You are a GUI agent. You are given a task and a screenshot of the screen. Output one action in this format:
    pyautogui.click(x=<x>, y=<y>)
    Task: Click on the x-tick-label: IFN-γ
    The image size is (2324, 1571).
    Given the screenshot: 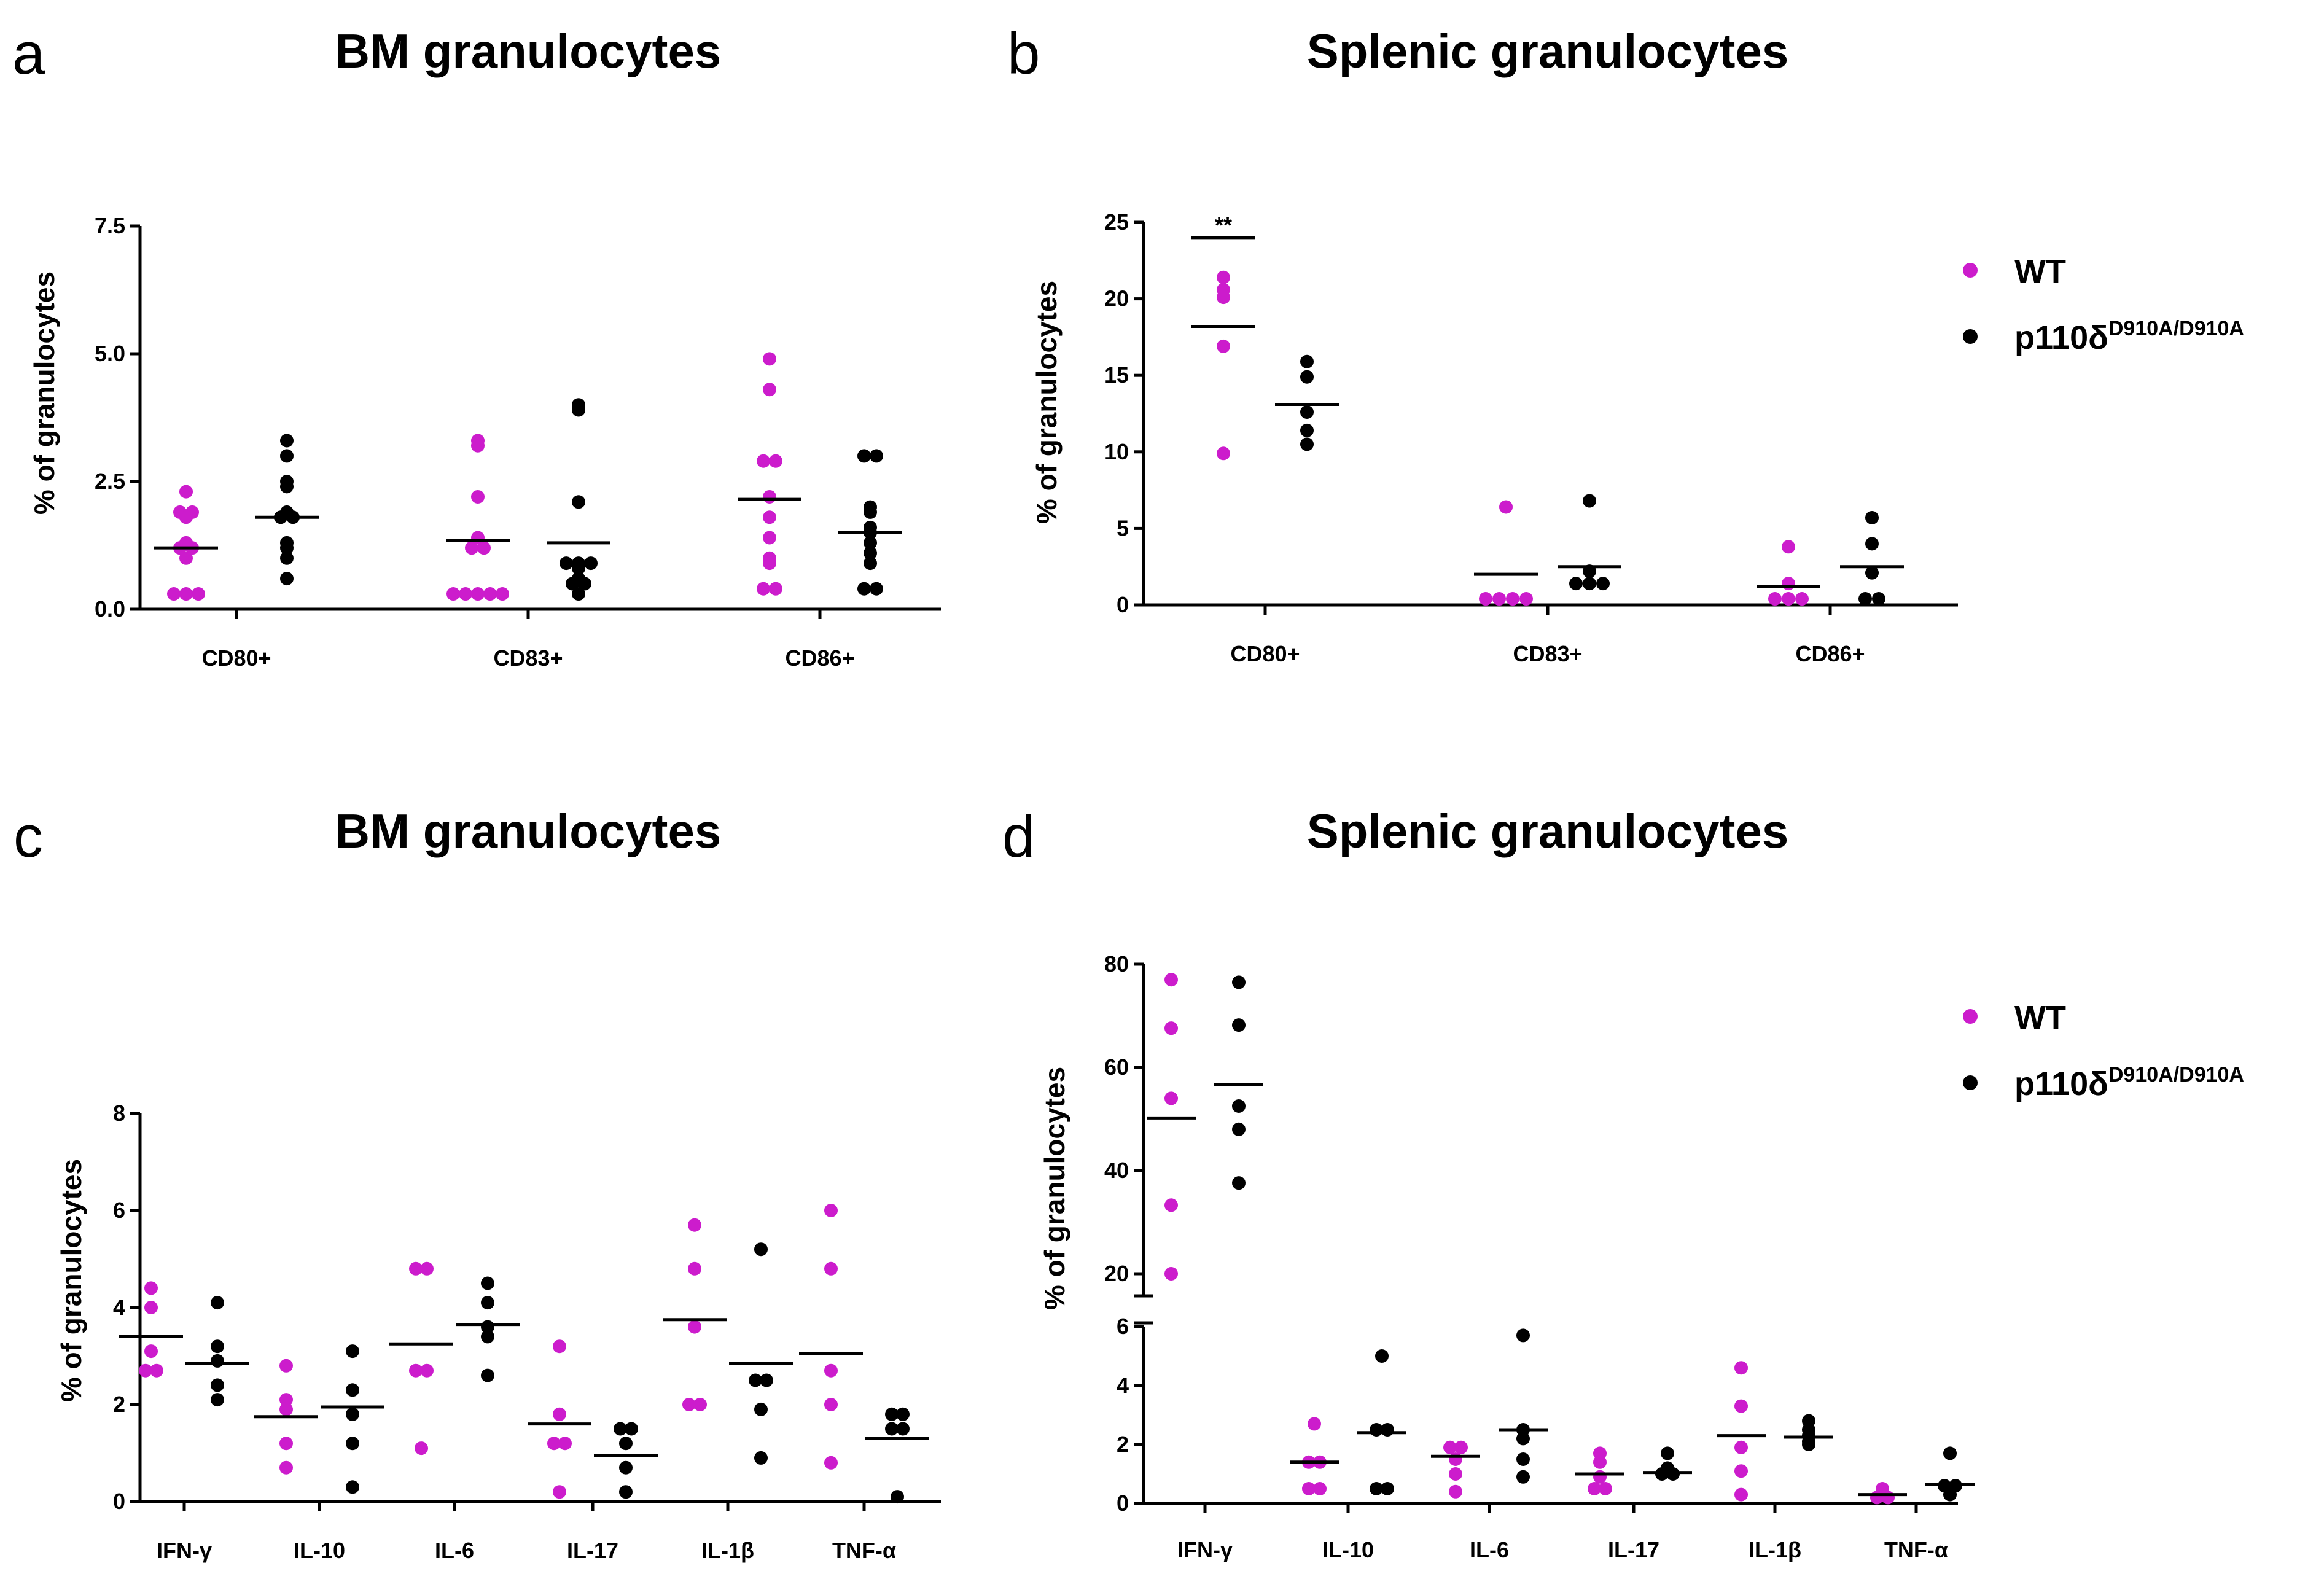 What is the action you would take?
    pyautogui.click(x=184, y=1551)
    